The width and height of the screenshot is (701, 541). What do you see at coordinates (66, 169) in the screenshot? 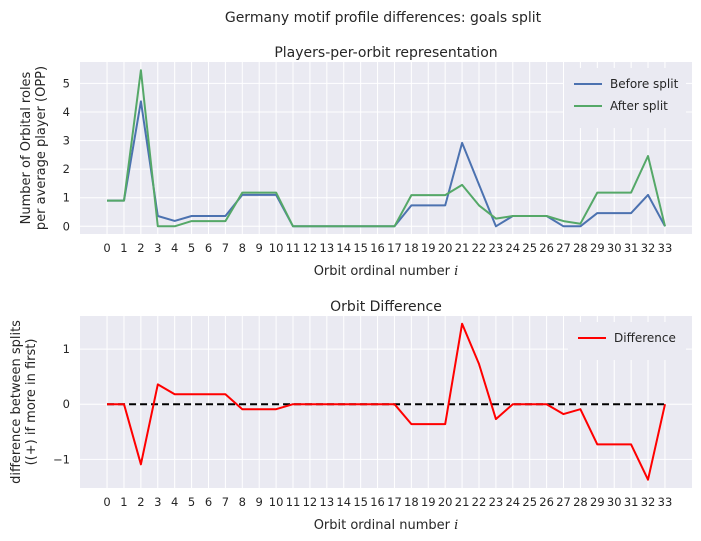
I see `y-tick-label: 2` at bounding box center [66, 169].